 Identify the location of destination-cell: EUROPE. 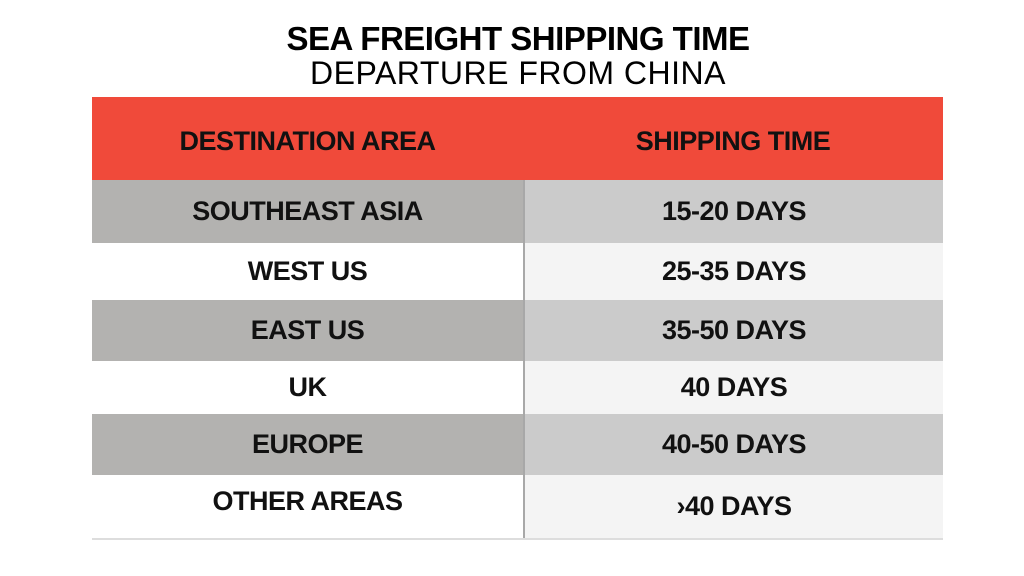
(307, 444).